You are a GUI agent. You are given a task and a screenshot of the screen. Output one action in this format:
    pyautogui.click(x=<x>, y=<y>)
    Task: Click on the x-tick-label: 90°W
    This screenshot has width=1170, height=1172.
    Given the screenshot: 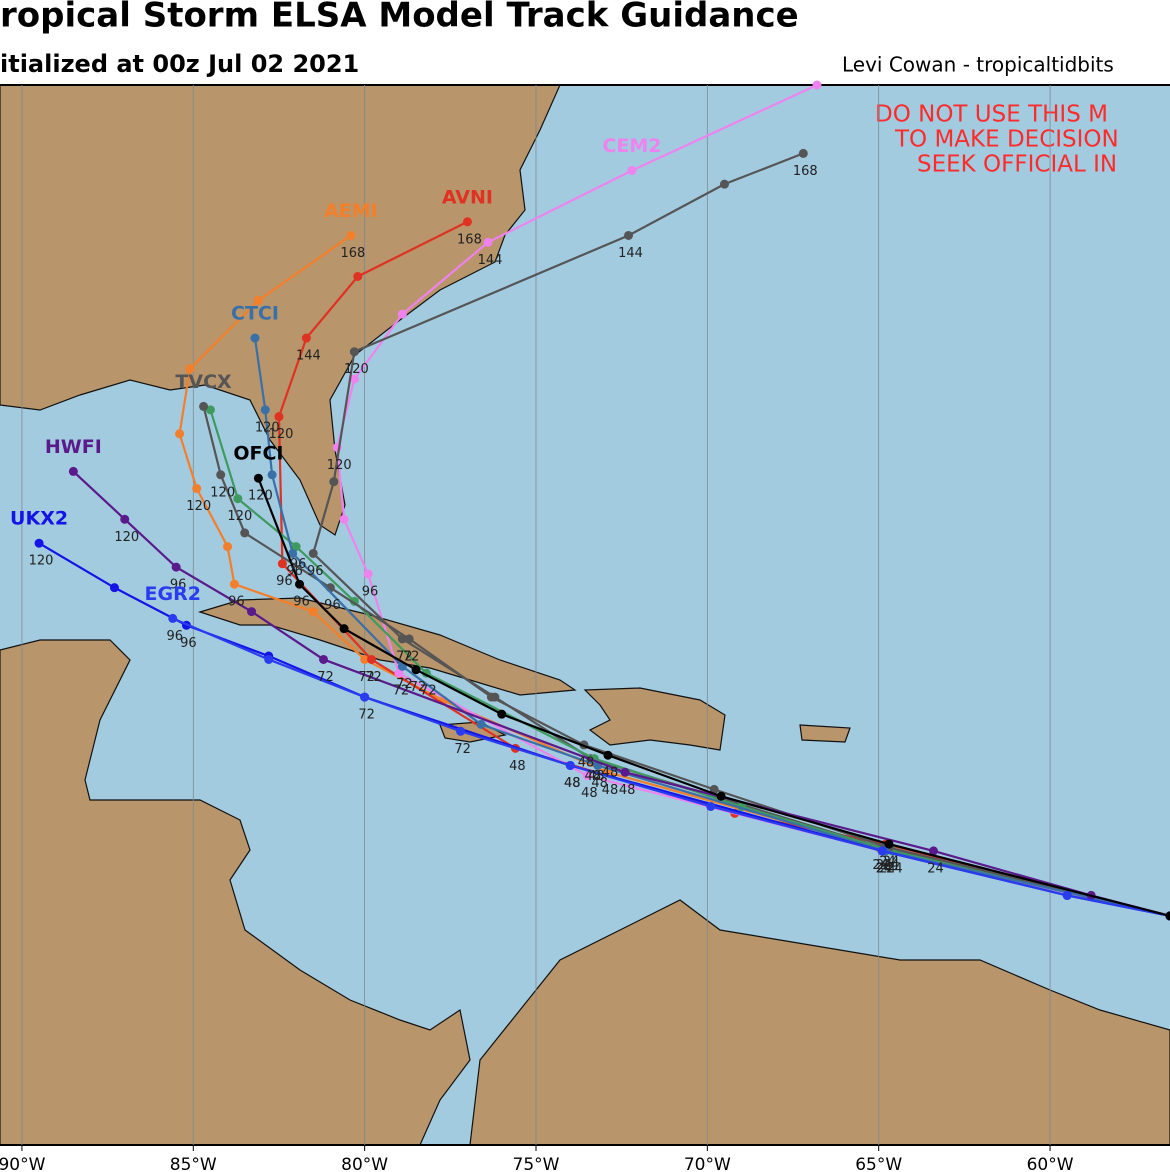 What is the action you would take?
    pyautogui.click(x=23, y=1163)
    